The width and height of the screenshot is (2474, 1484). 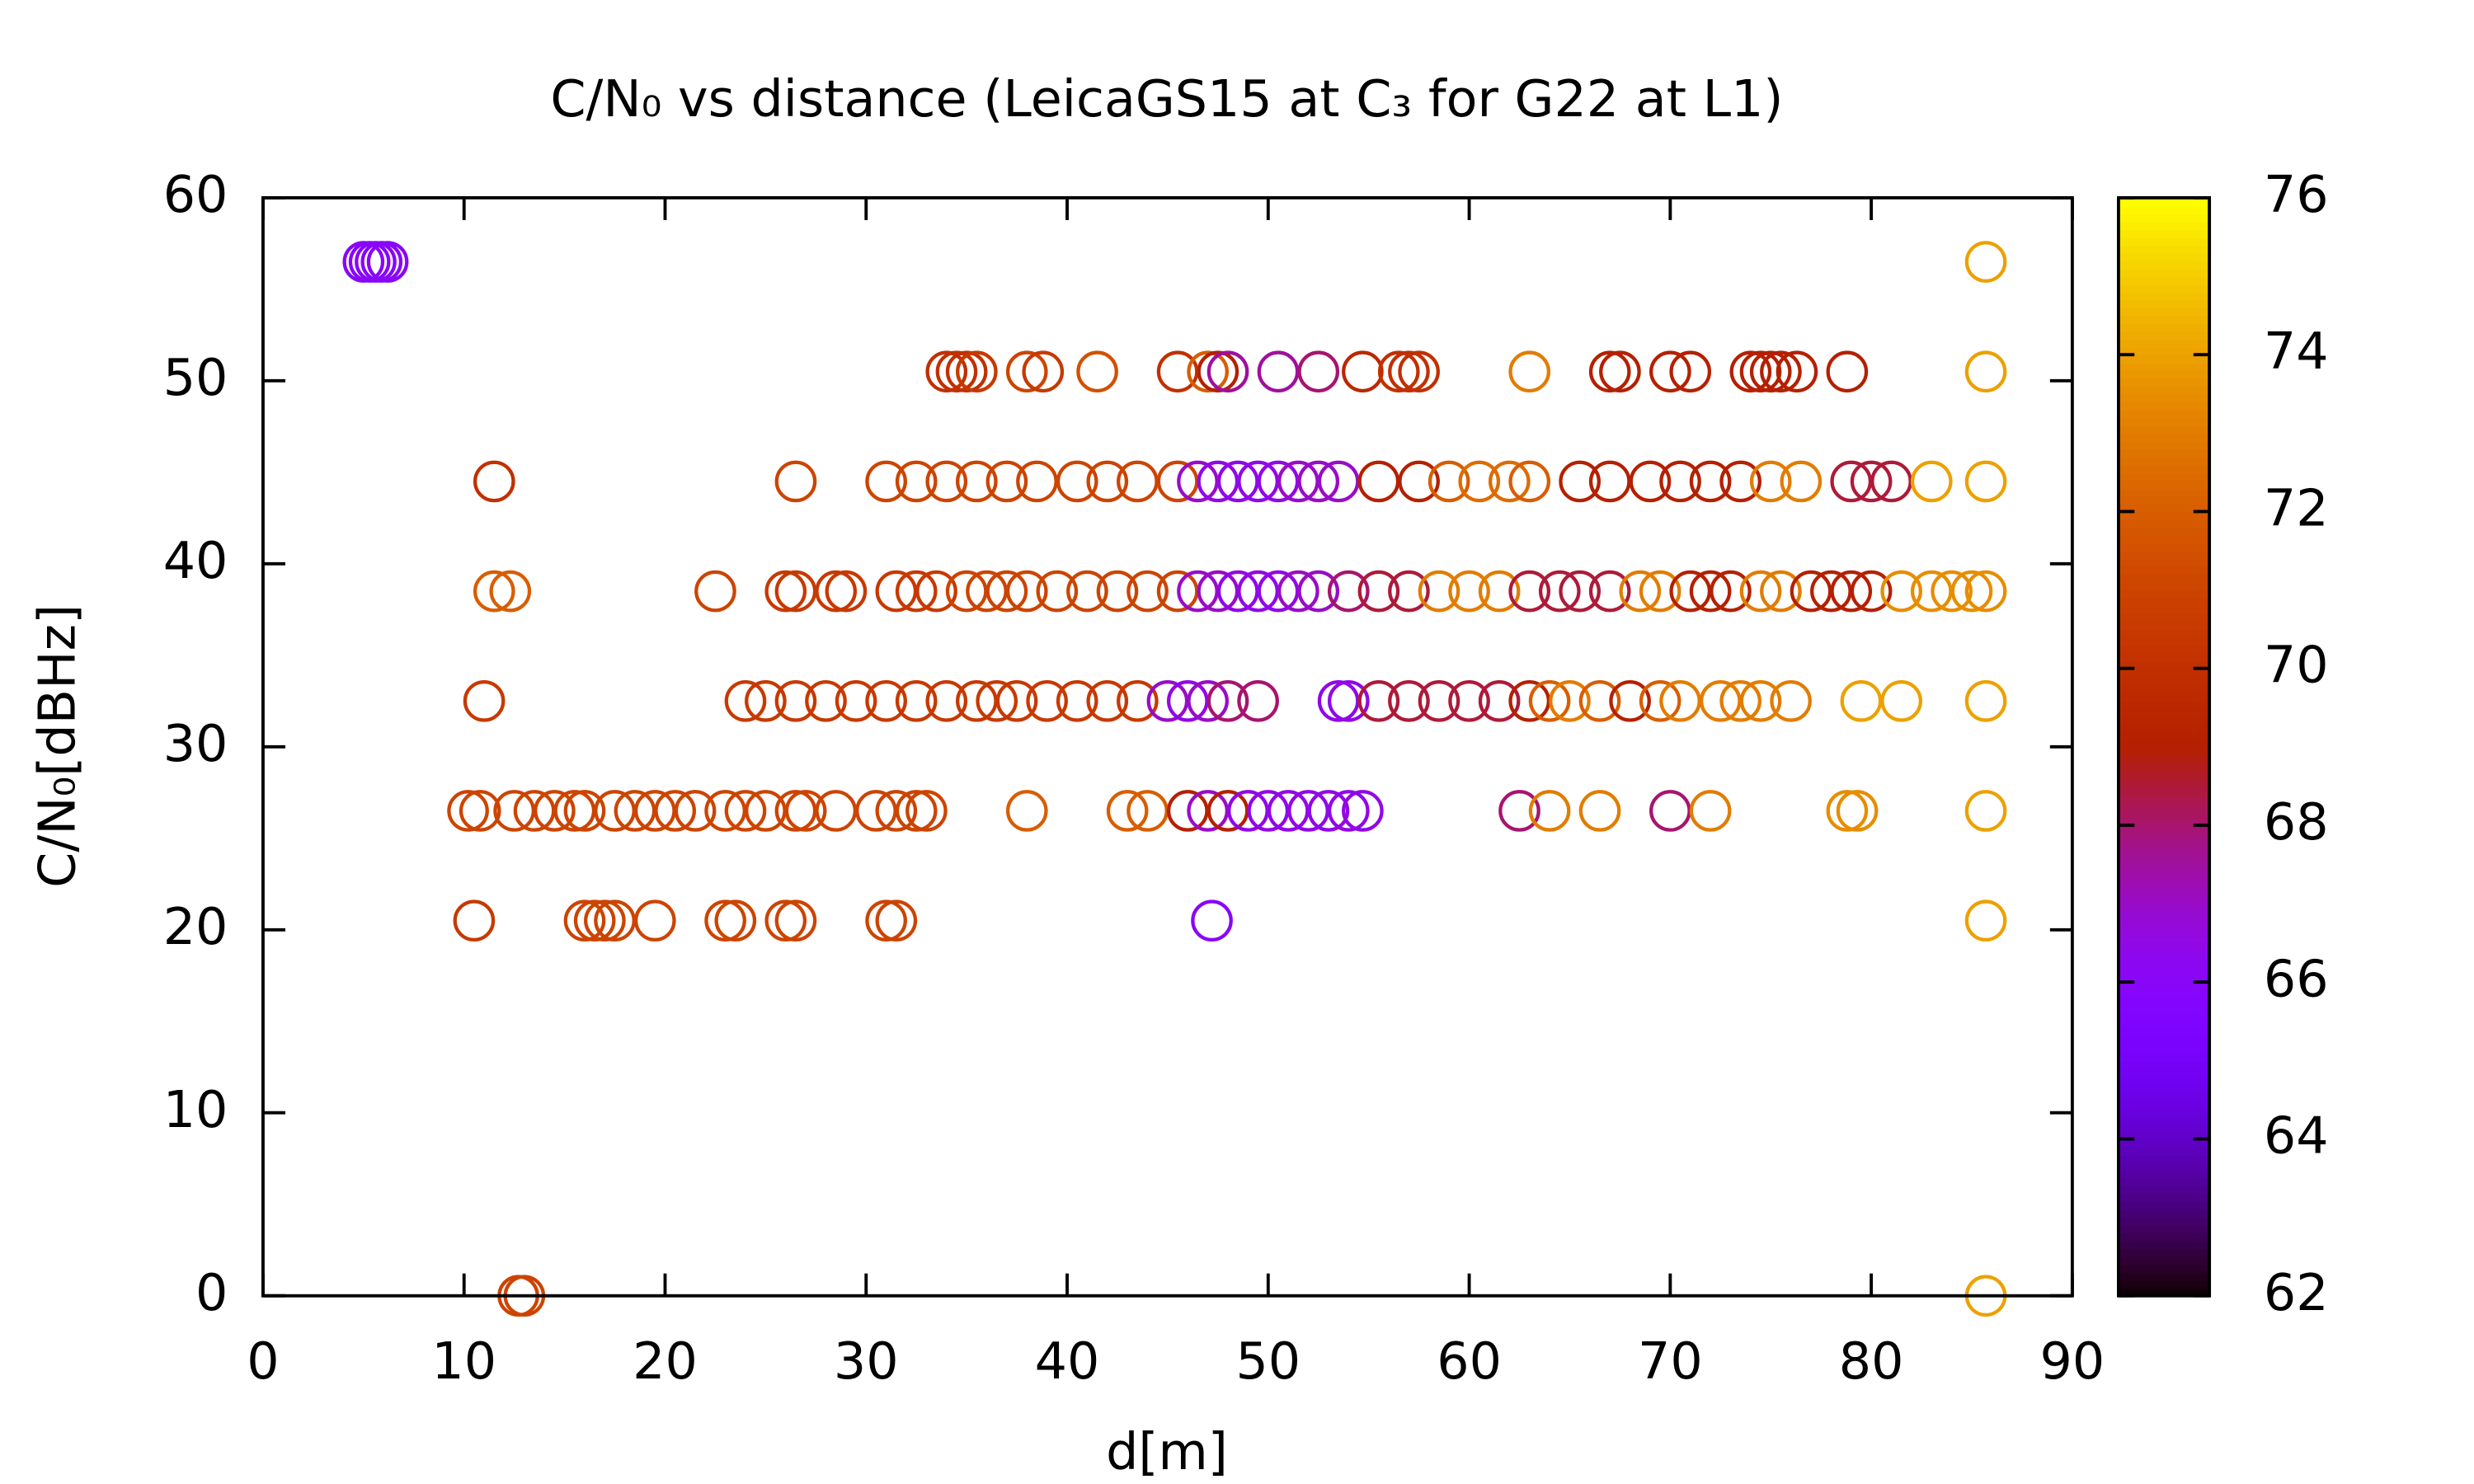 I want to click on colorbar-tick-label: 68, so click(x=2296, y=822).